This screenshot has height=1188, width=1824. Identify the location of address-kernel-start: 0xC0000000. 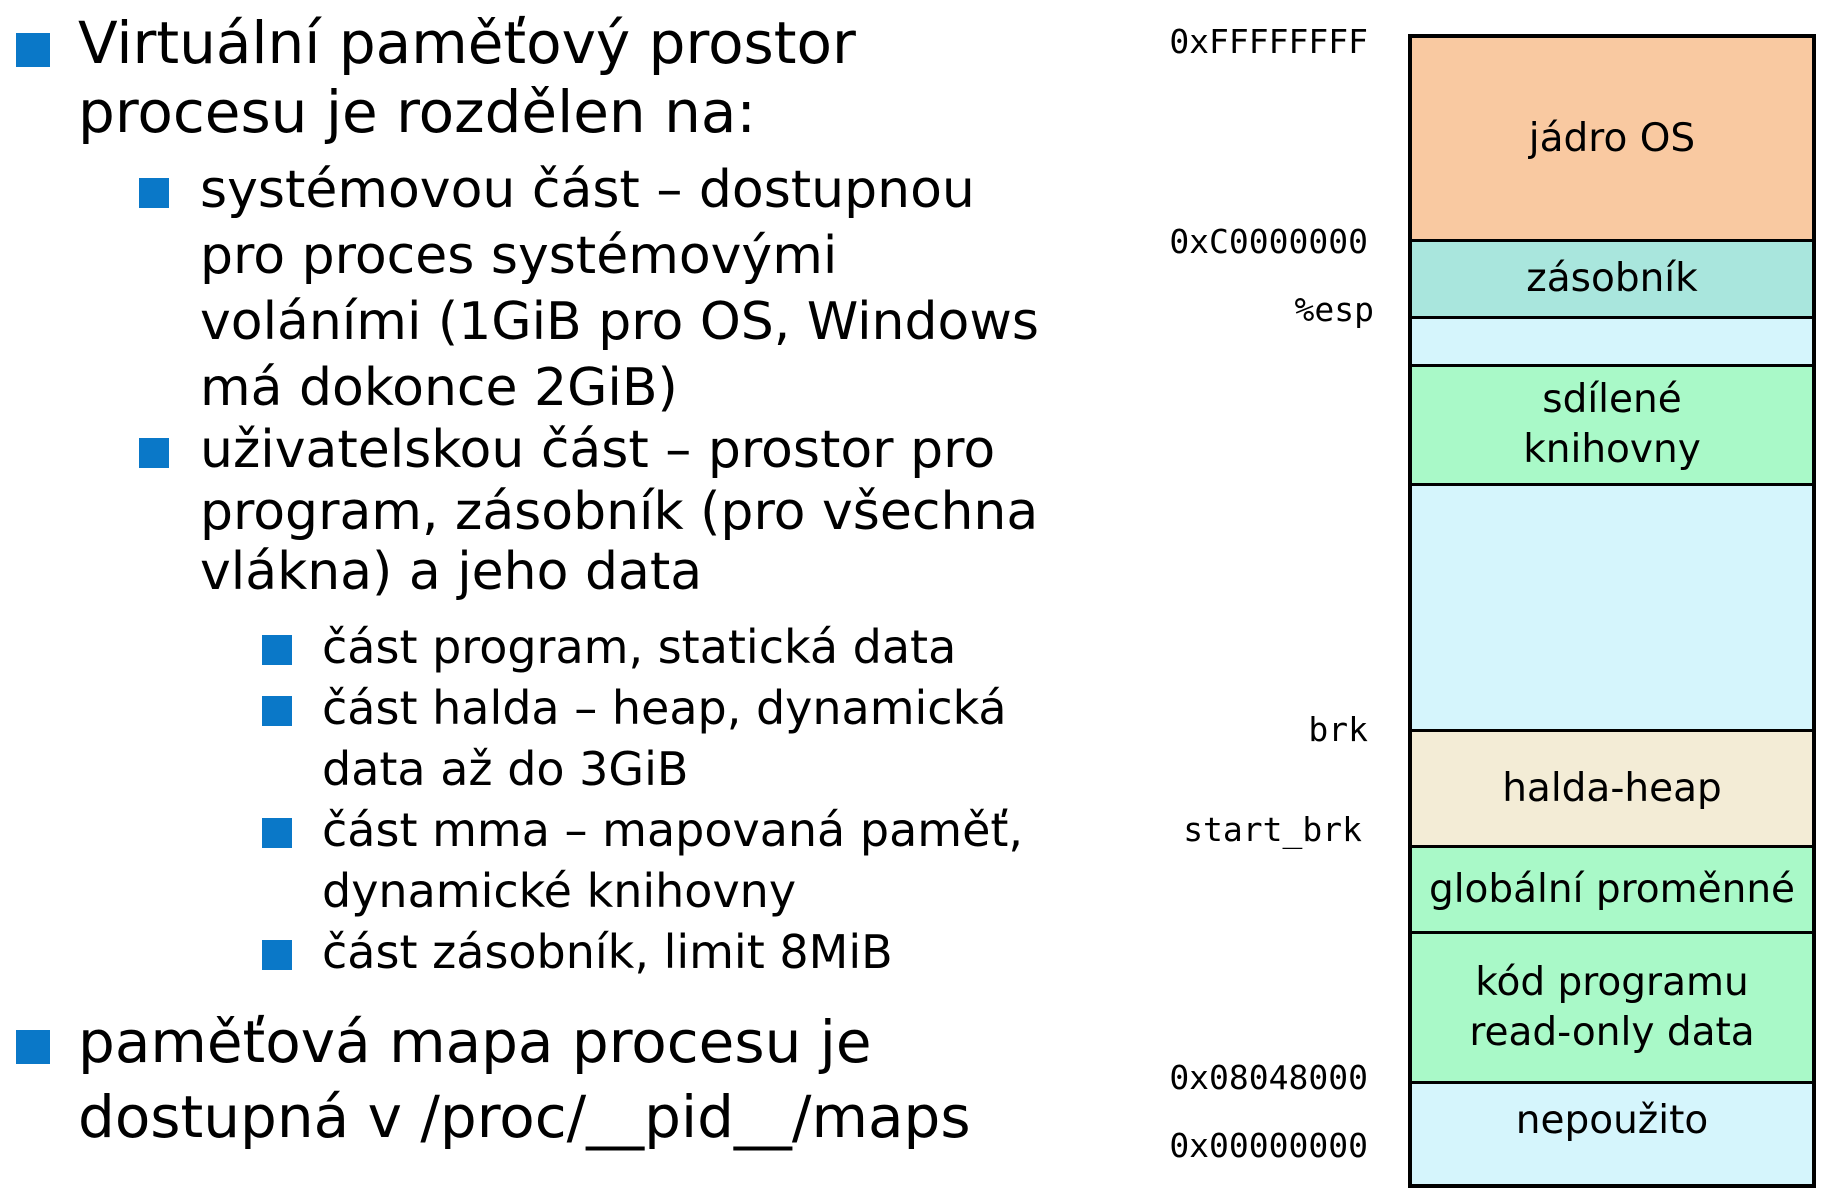
(1268, 241).